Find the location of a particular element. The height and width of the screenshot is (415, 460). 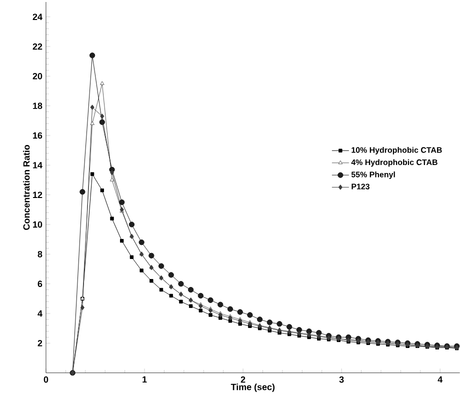

x-tick-label: 3 is located at coordinates (341, 379).